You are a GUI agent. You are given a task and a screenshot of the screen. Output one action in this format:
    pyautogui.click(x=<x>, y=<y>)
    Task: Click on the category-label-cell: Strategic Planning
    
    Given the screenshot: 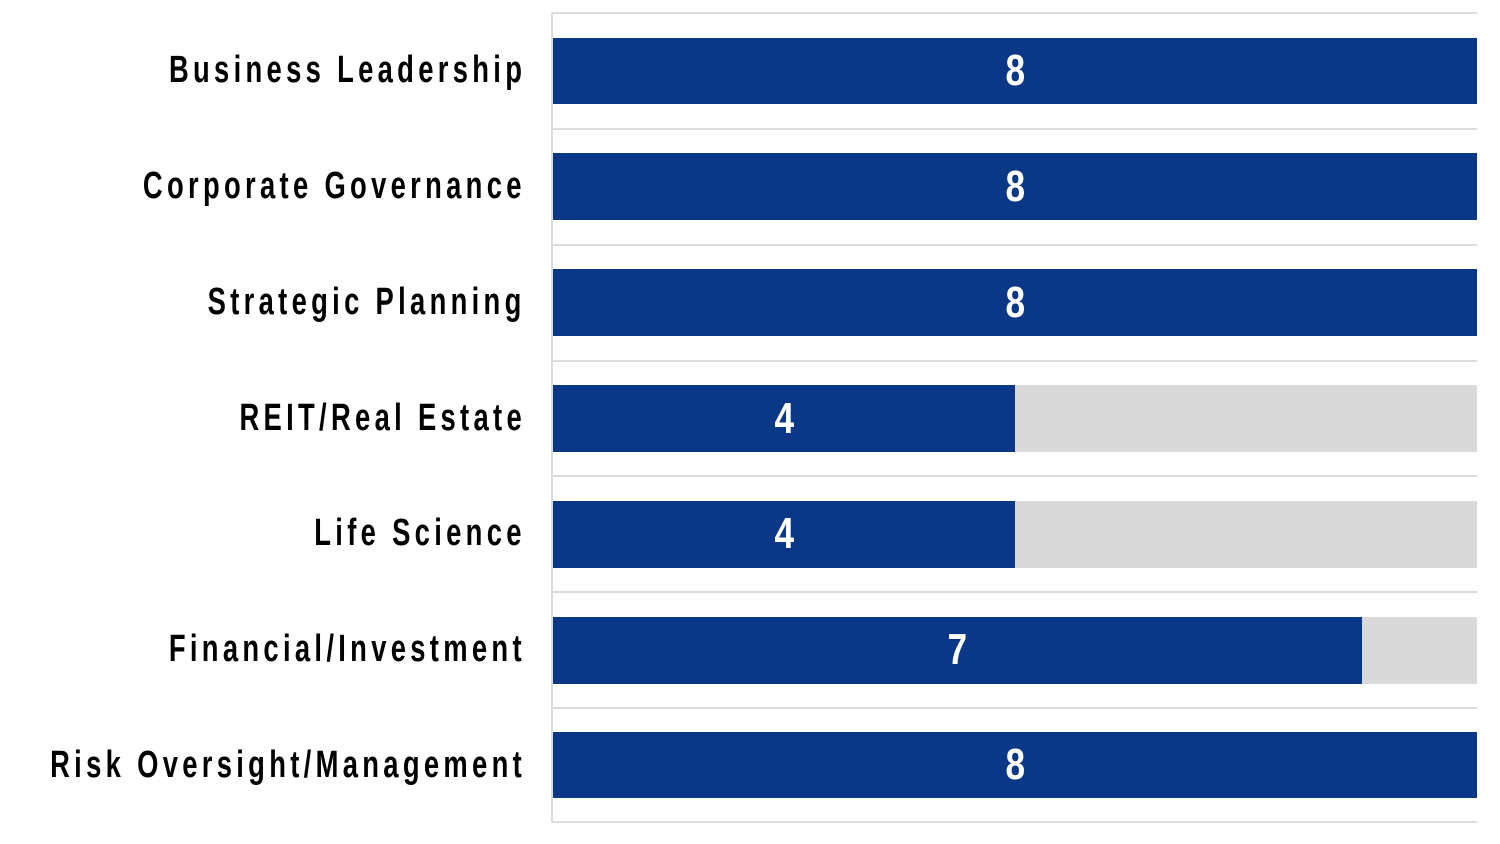 What is the action you would take?
    pyautogui.click(x=275, y=302)
    